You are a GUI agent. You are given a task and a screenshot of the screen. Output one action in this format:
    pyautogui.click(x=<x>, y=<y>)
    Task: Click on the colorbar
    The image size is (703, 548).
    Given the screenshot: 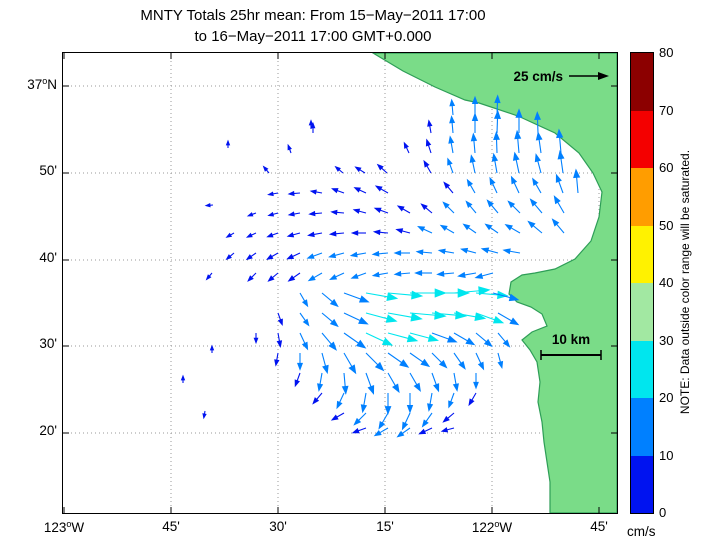 What is the action you would take?
    pyautogui.click(x=642, y=283)
    